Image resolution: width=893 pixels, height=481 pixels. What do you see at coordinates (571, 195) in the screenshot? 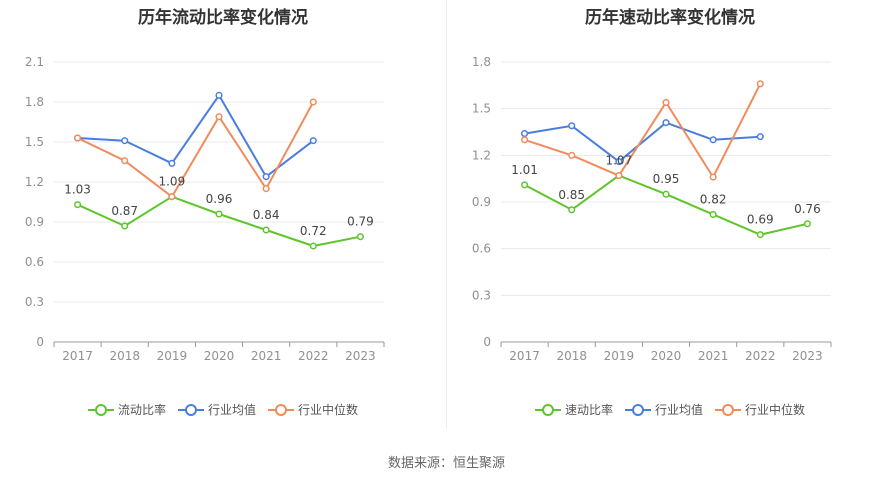
I see `data-label: 0.85` at bounding box center [571, 195].